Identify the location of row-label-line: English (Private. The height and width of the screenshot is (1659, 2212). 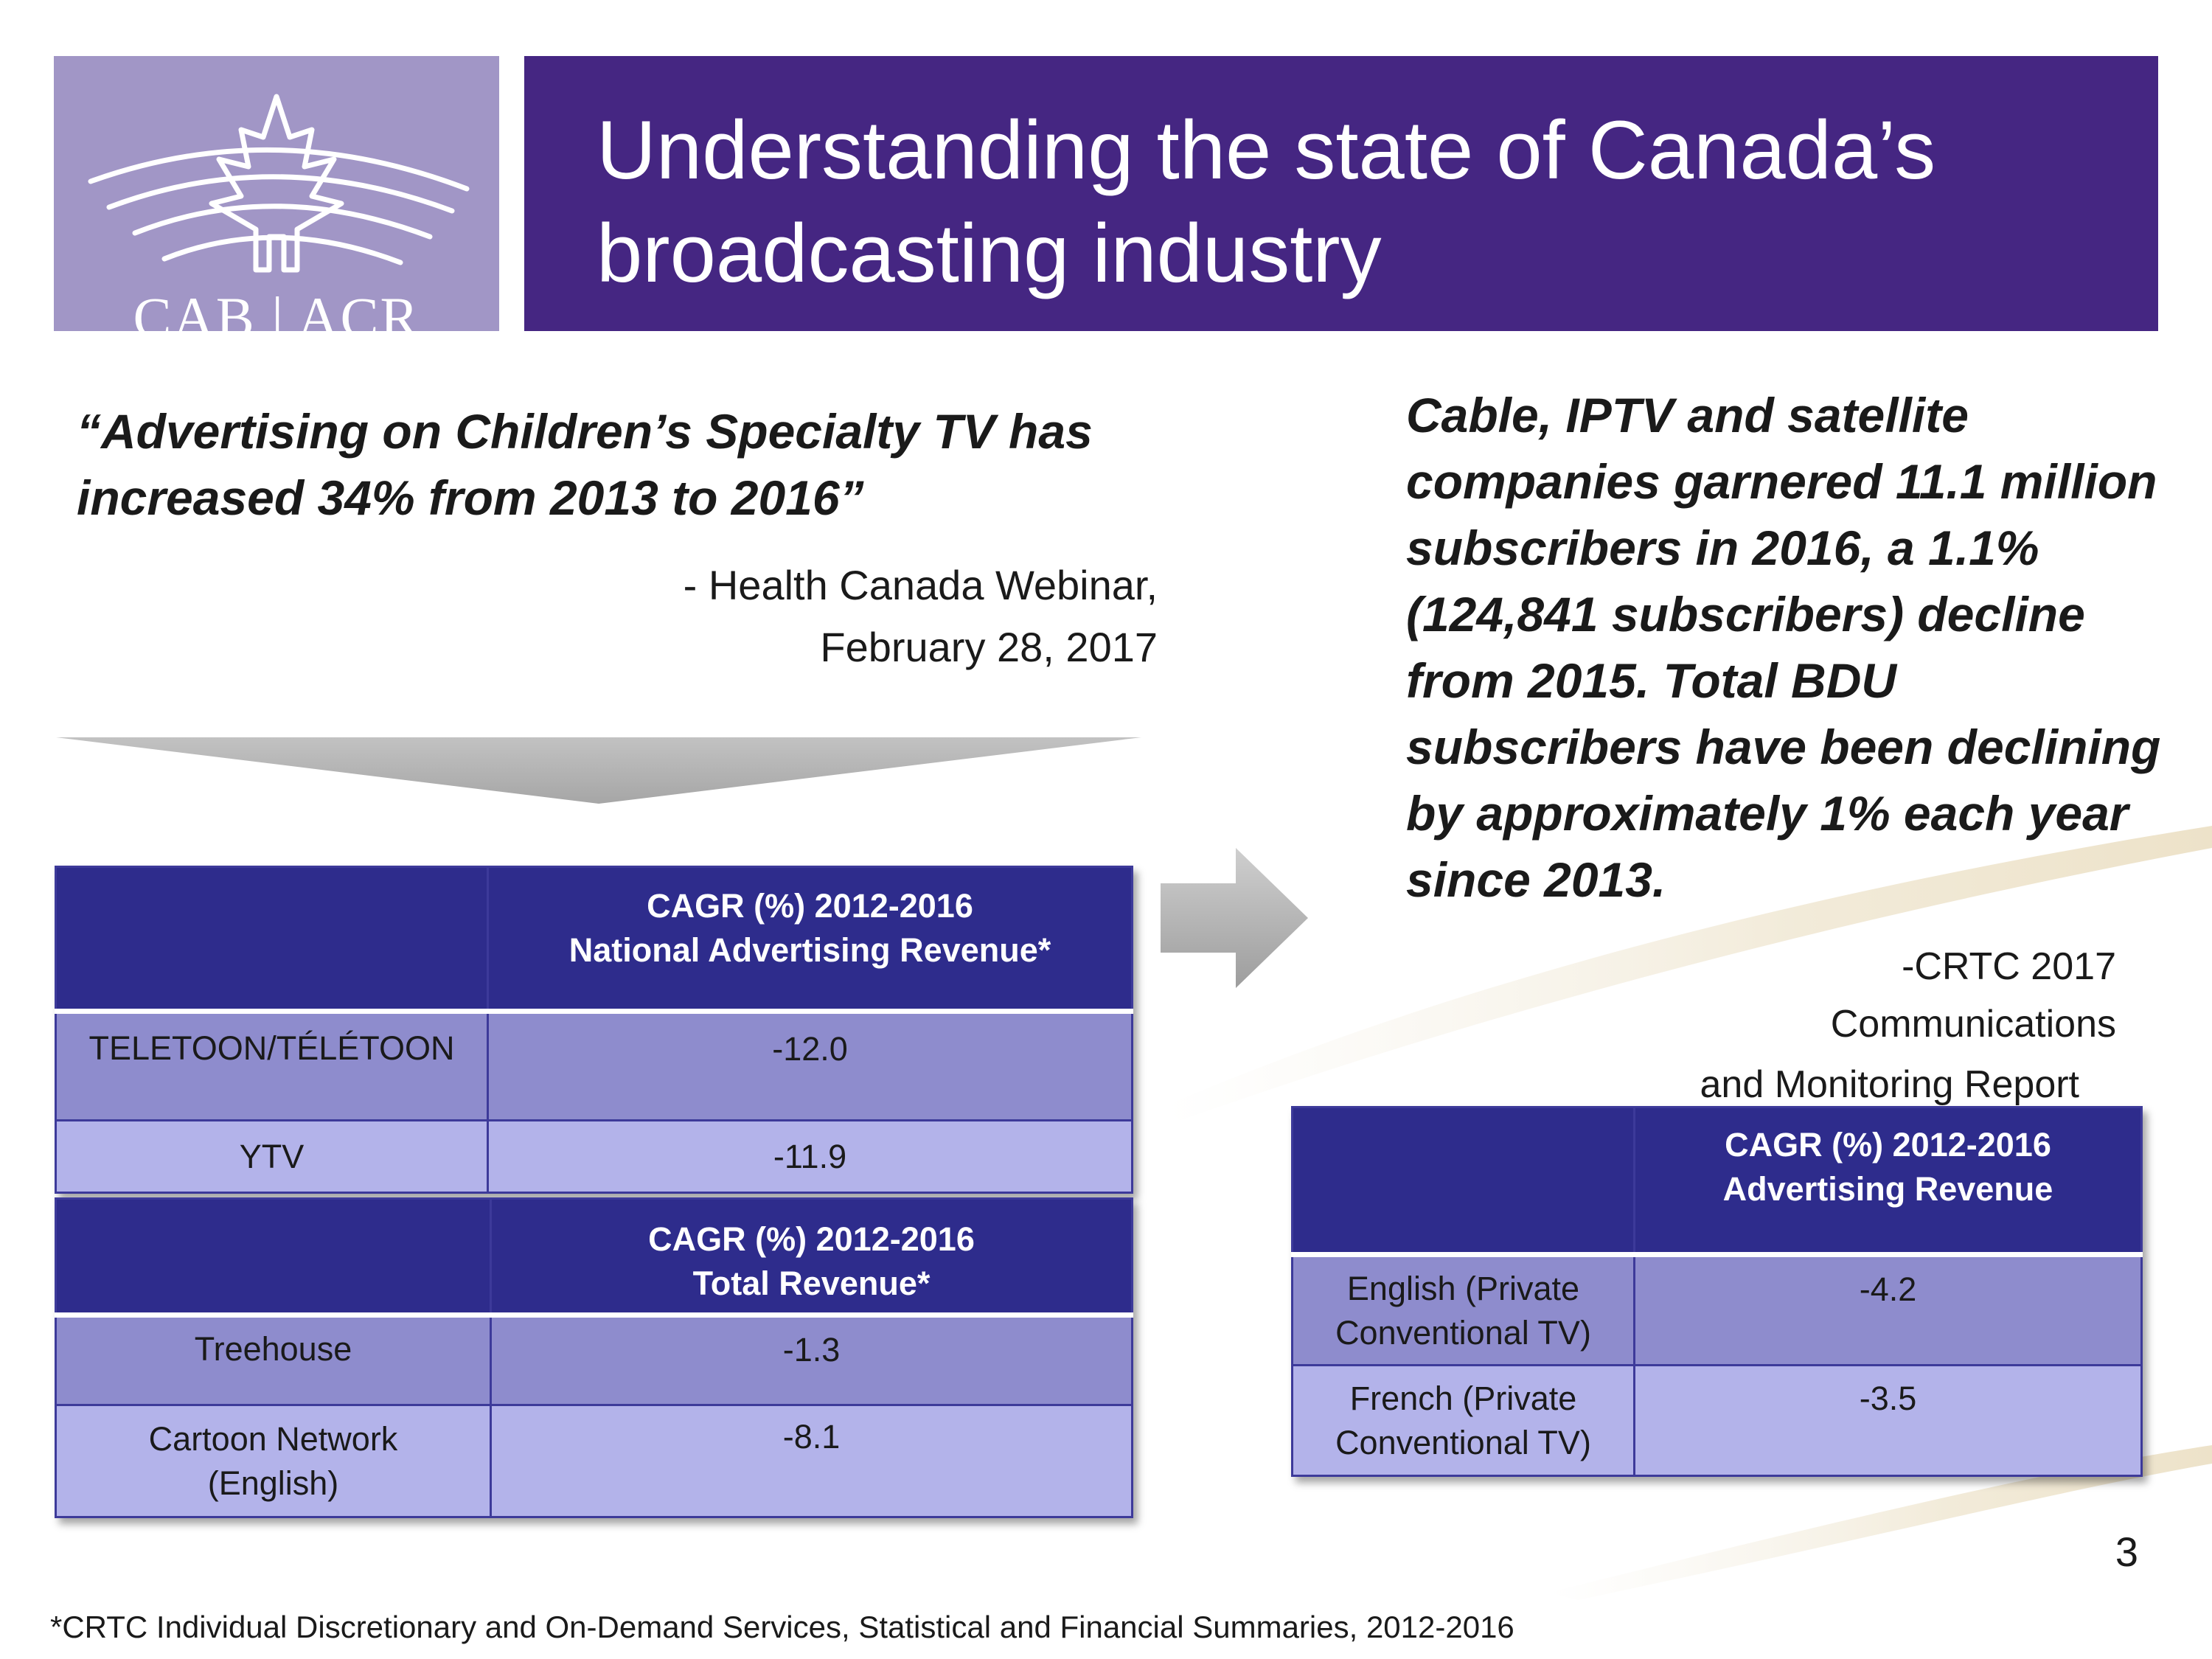
(1463, 1288).